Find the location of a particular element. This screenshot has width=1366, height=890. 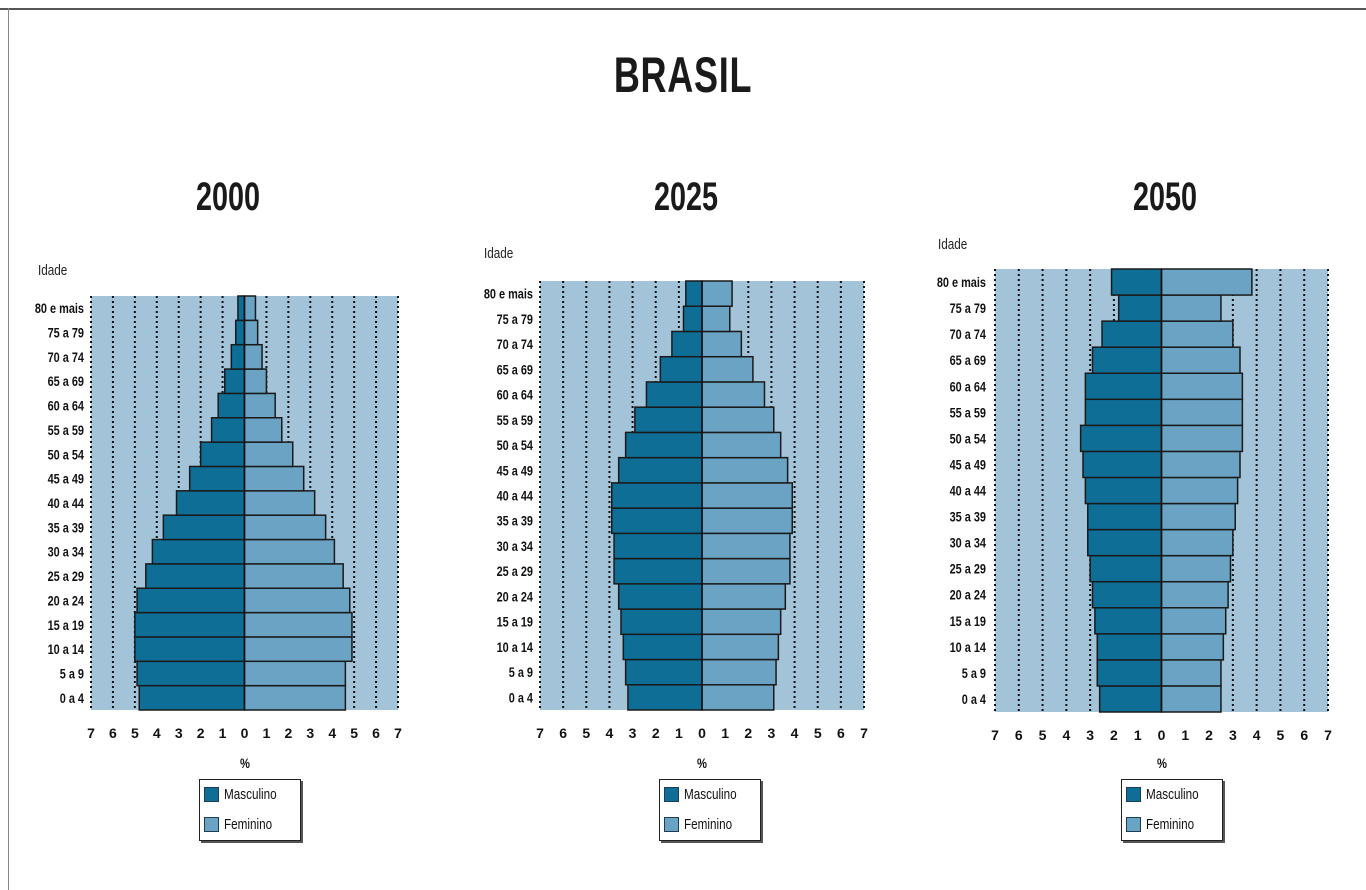

age-group-label: 80 e mais is located at coordinates (508, 294).